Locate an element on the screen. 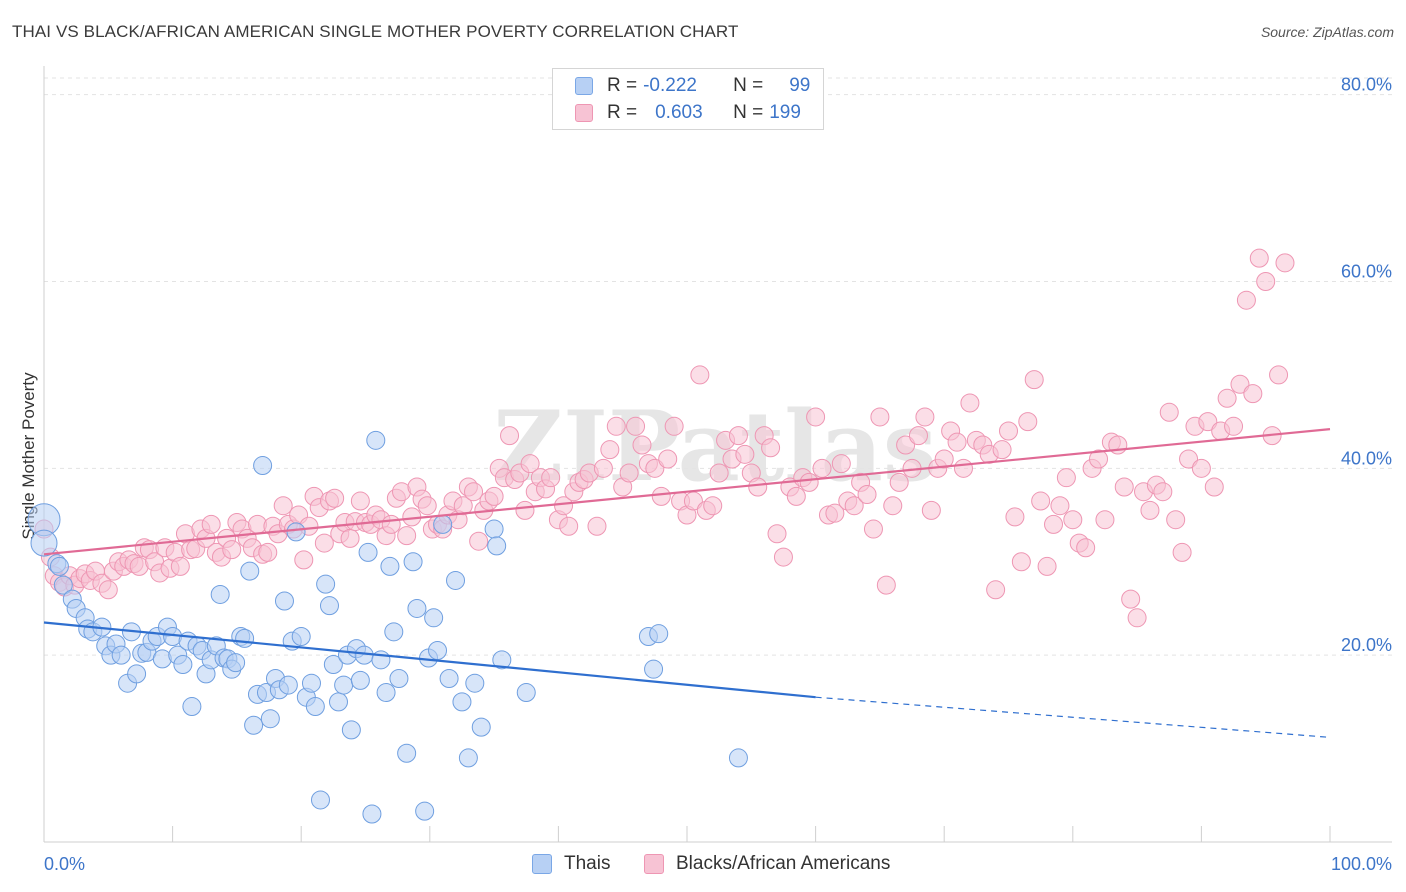 The image size is (1406, 892). thais-legend-label: Thais is located at coordinates (587, 863).